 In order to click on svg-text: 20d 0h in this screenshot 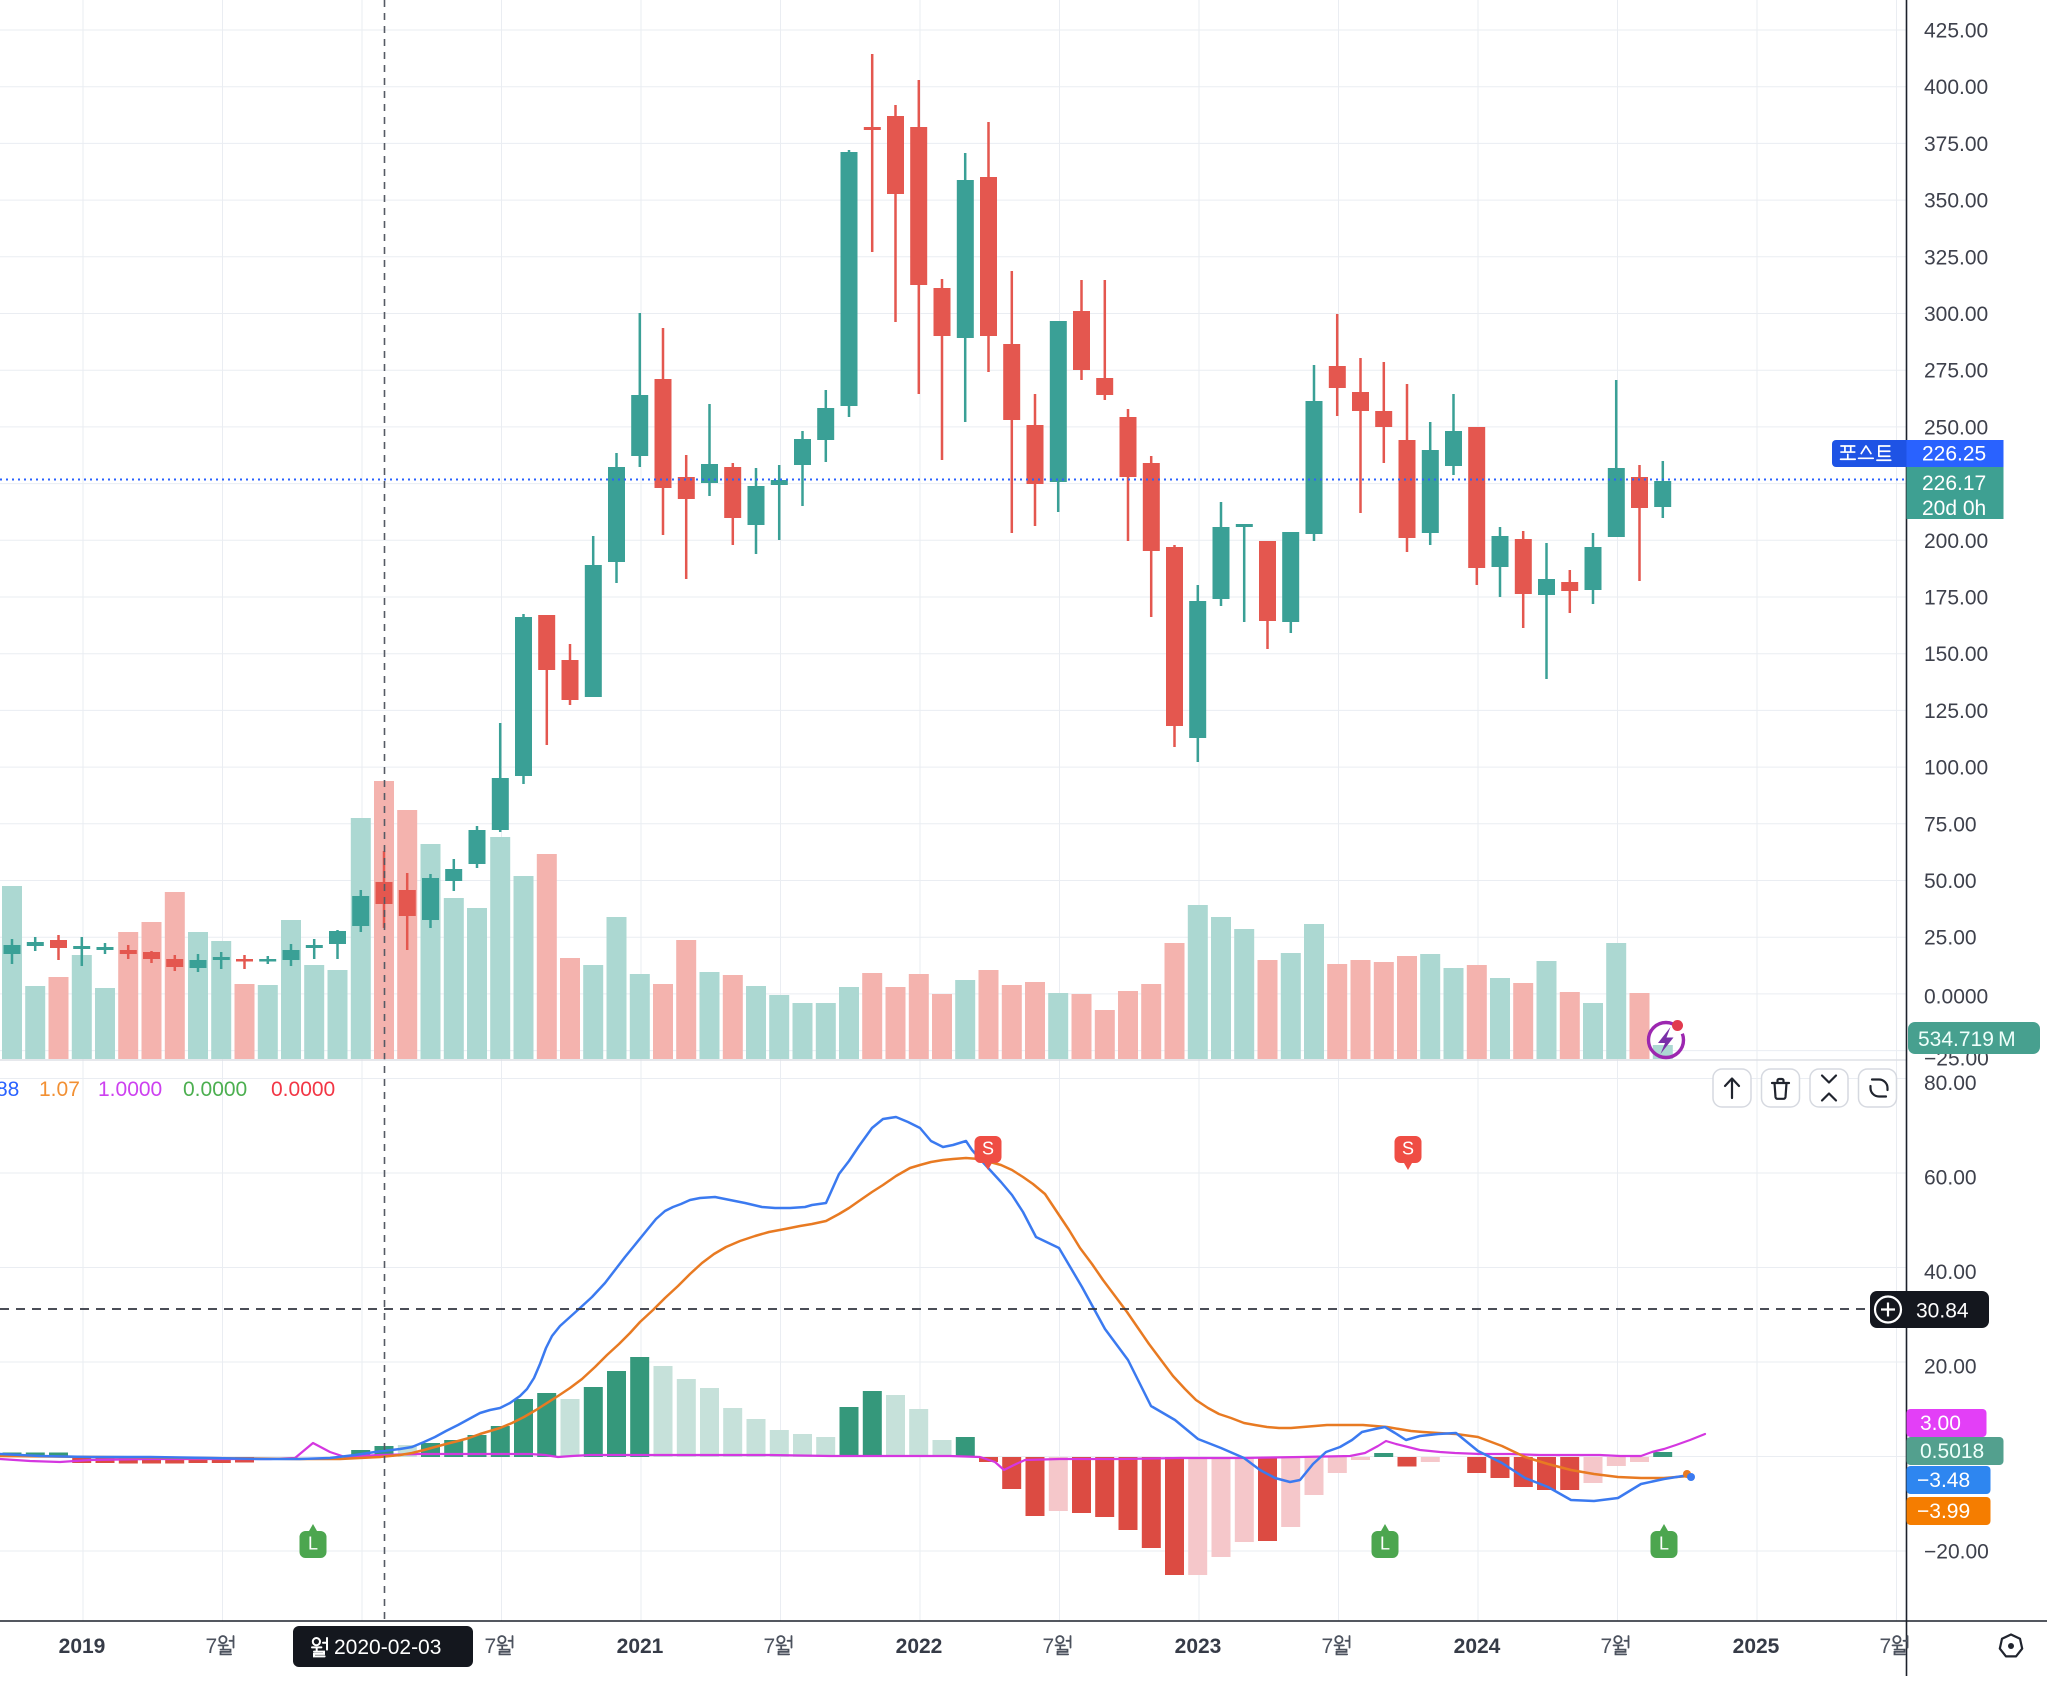, I will do `click(1954, 508)`.